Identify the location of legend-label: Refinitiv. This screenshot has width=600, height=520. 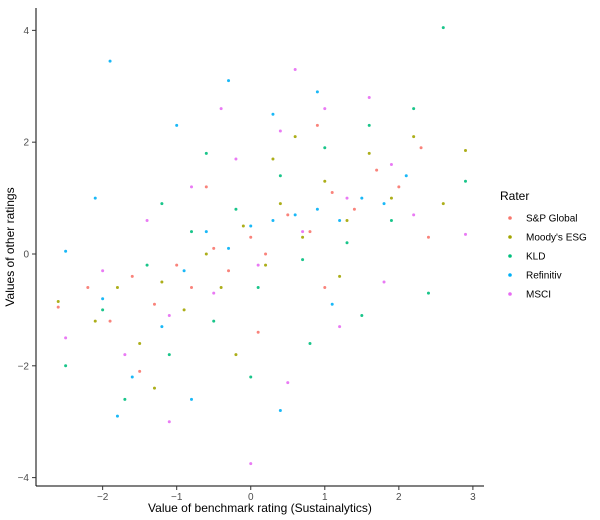
(544, 276).